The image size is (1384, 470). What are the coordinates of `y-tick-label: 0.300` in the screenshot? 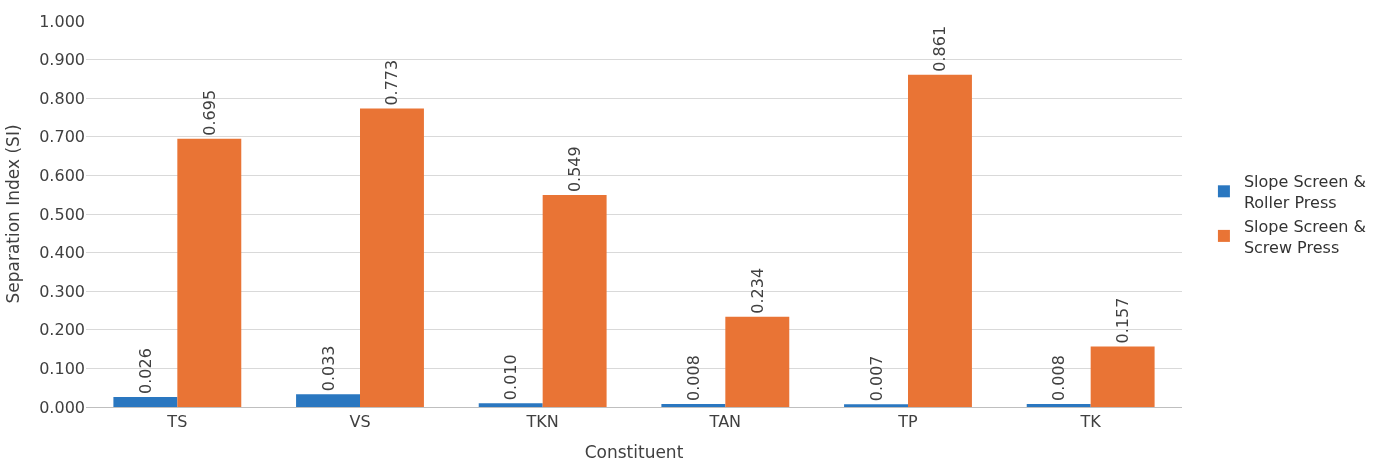 It's located at (62, 291).